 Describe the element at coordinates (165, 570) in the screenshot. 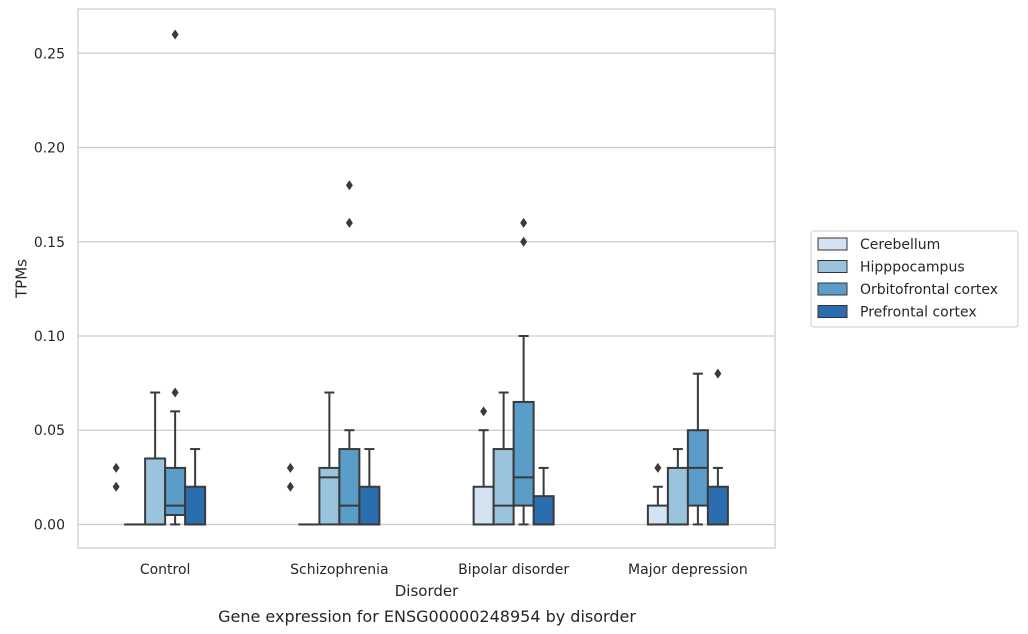

I see `x-tick-label: Control` at that location.